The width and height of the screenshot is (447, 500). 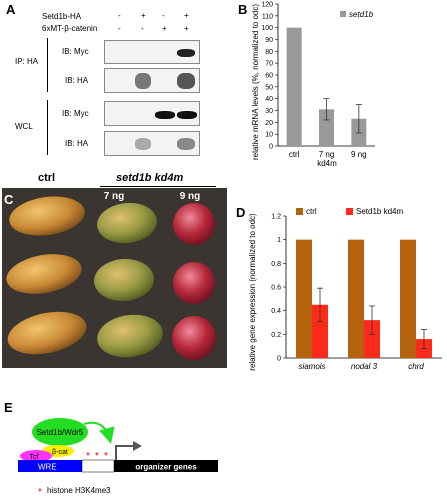 I want to click on chart-d-ytick-label: 0.4, so click(x=276, y=311).